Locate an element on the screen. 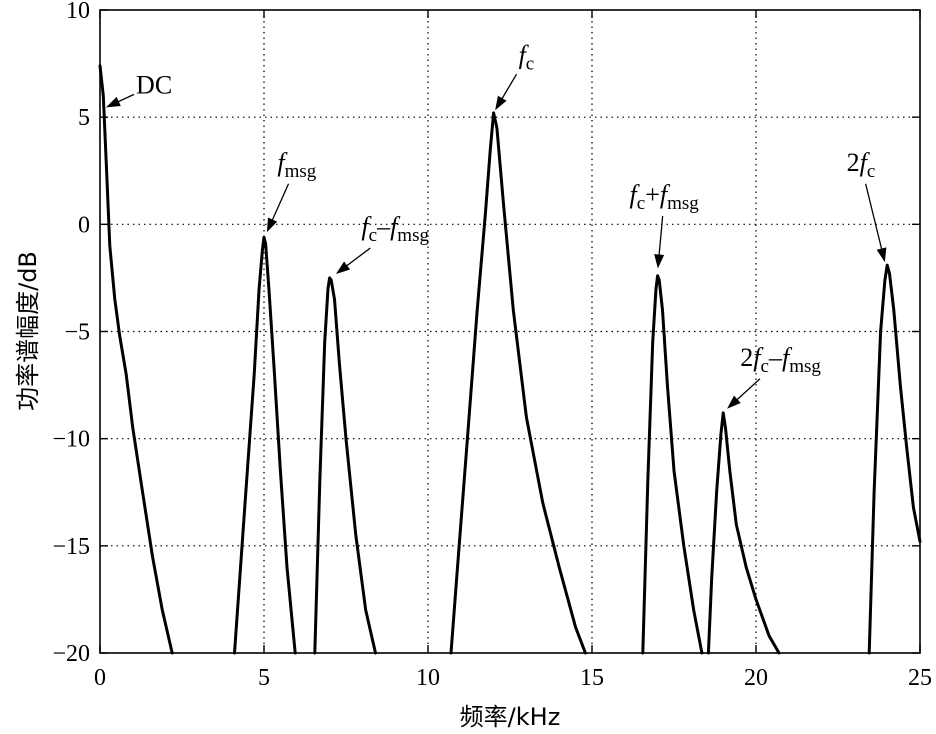  y-tick-label: 5 is located at coordinates (84, 118).